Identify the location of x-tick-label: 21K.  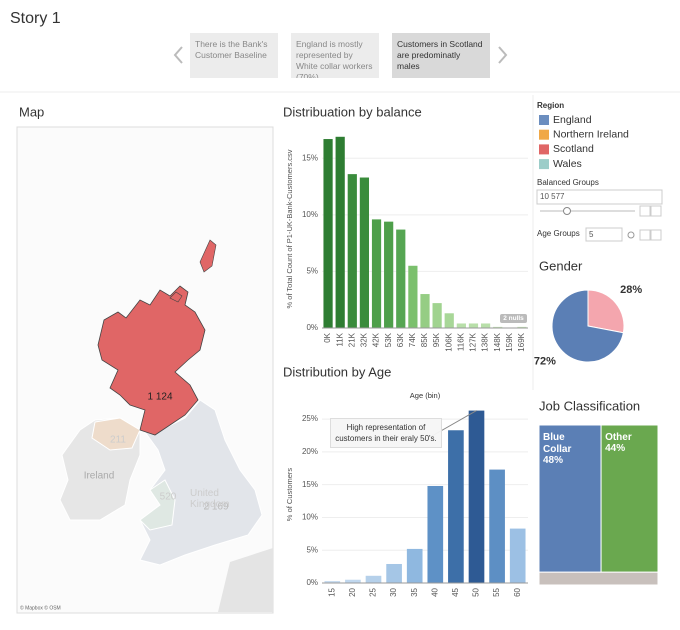
(351, 339).